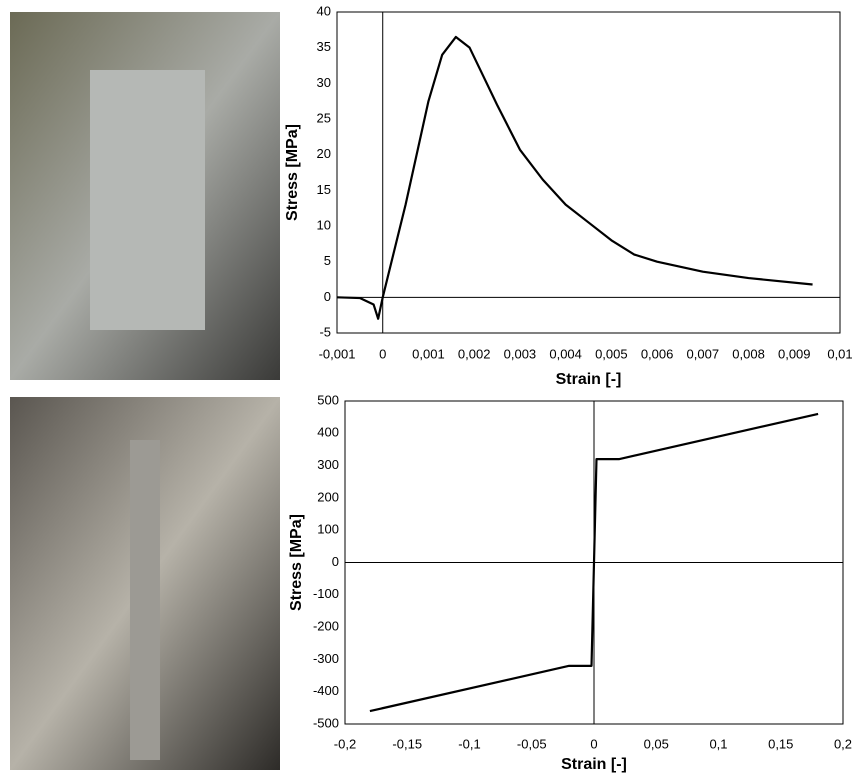 The height and width of the screenshot is (776, 859). What do you see at coordinates (469, 743) in the screenshot?
I see `x-tick-label: -0,1` at bounding box center [469, 743].